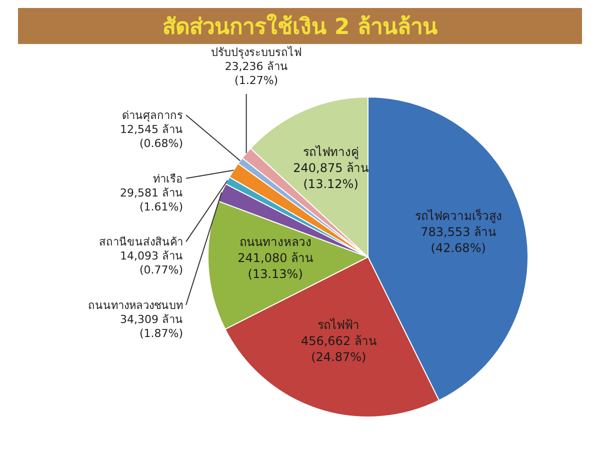  Describe the element at coordinates (151, 200) in the screenshot. I see `data-label: 29,581 ล้าน (1.61%)` at that location.